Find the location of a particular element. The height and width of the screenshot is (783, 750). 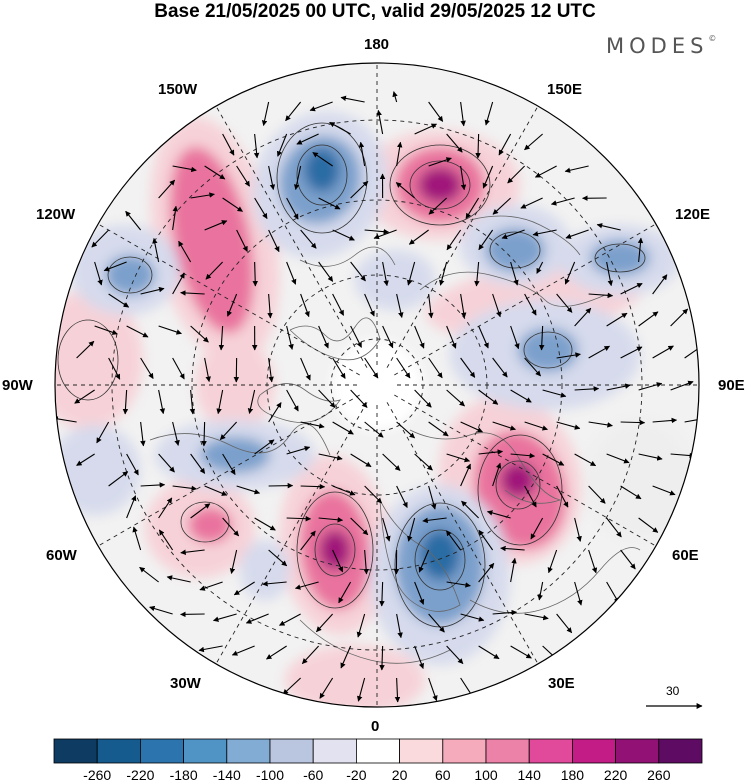

lon-label-120e: 120E is located at coordinates (693, 214).